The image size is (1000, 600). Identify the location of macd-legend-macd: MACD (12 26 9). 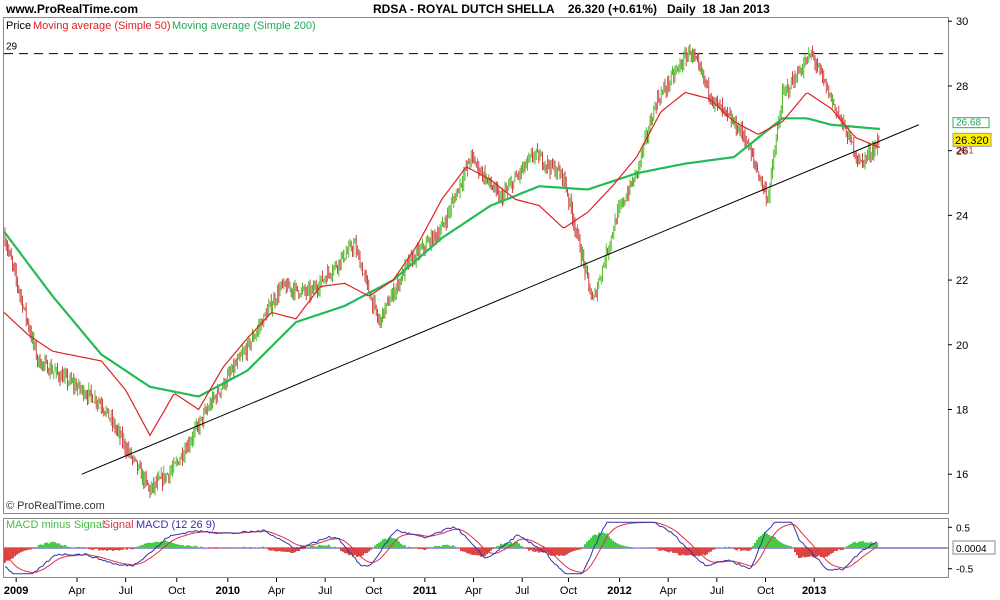
(175, 525).